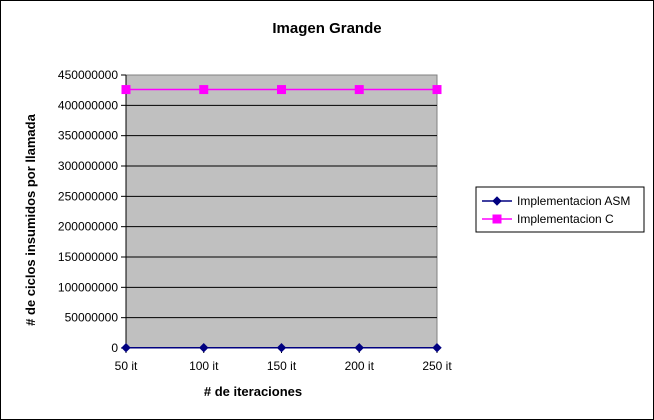  I want to click on chart-title: Imagen Grande, so click(326, 28).